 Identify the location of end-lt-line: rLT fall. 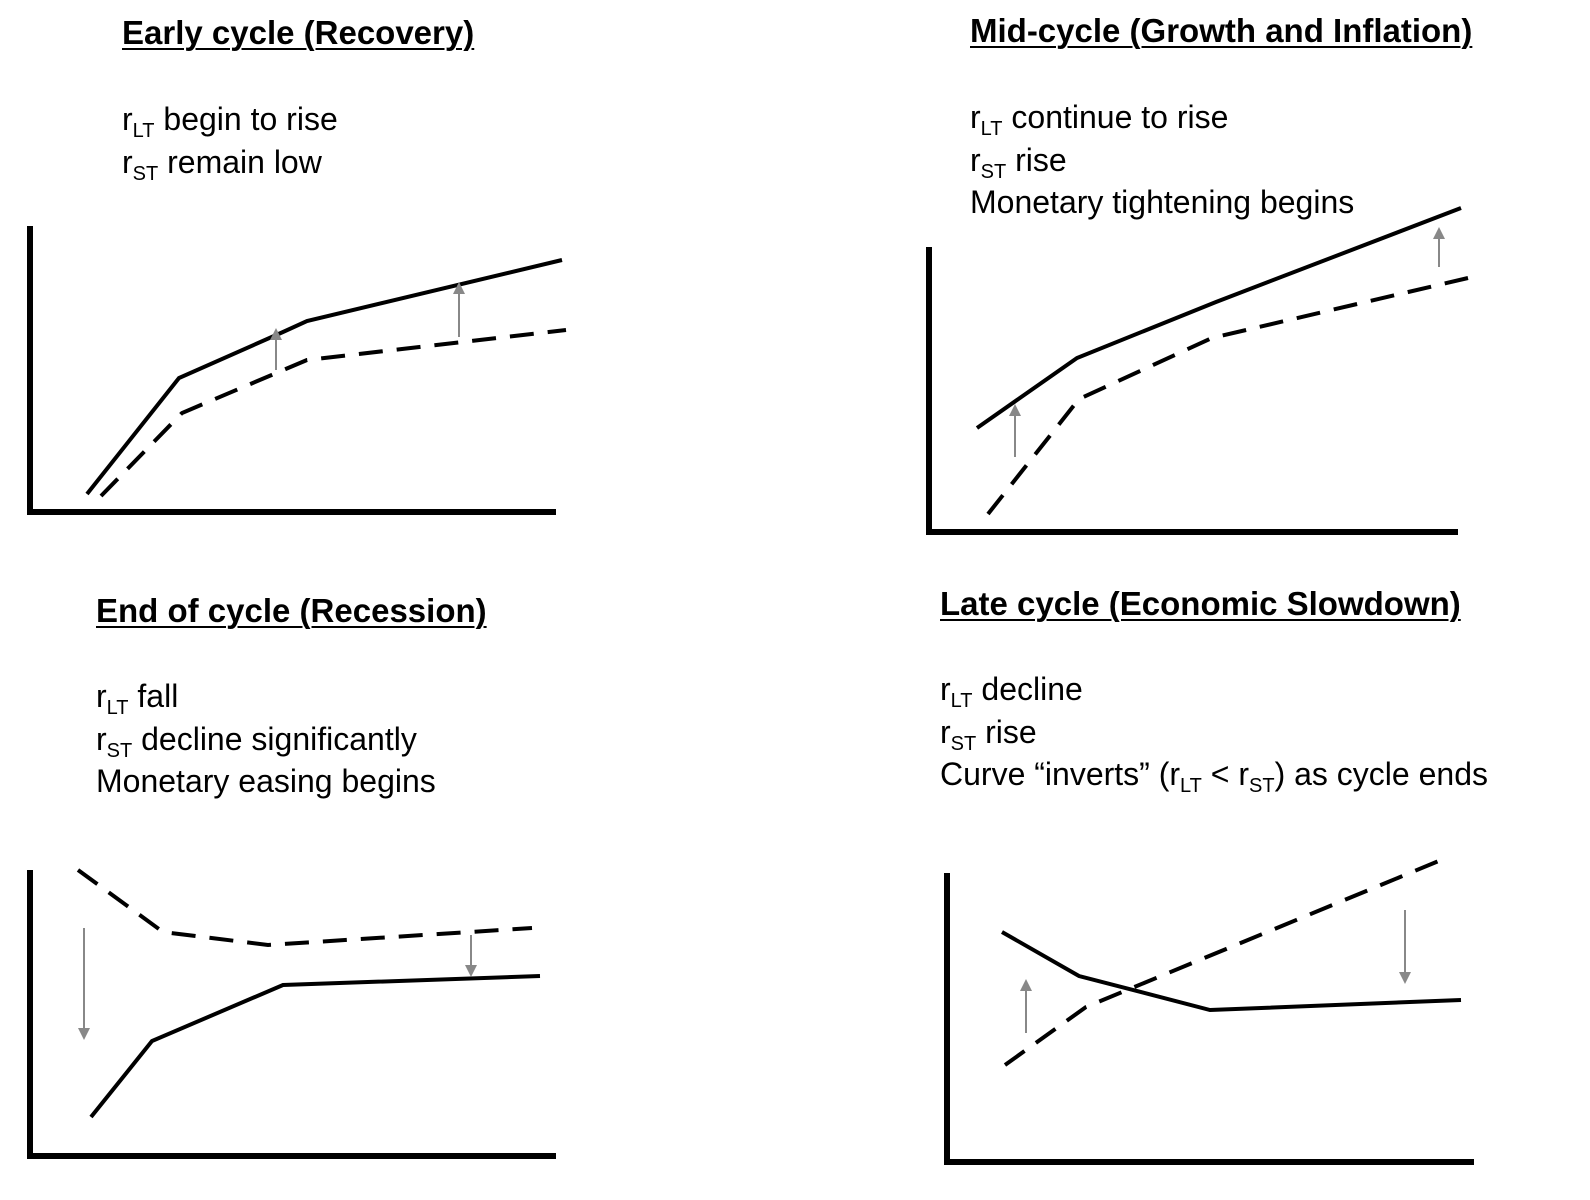
(137, 698).